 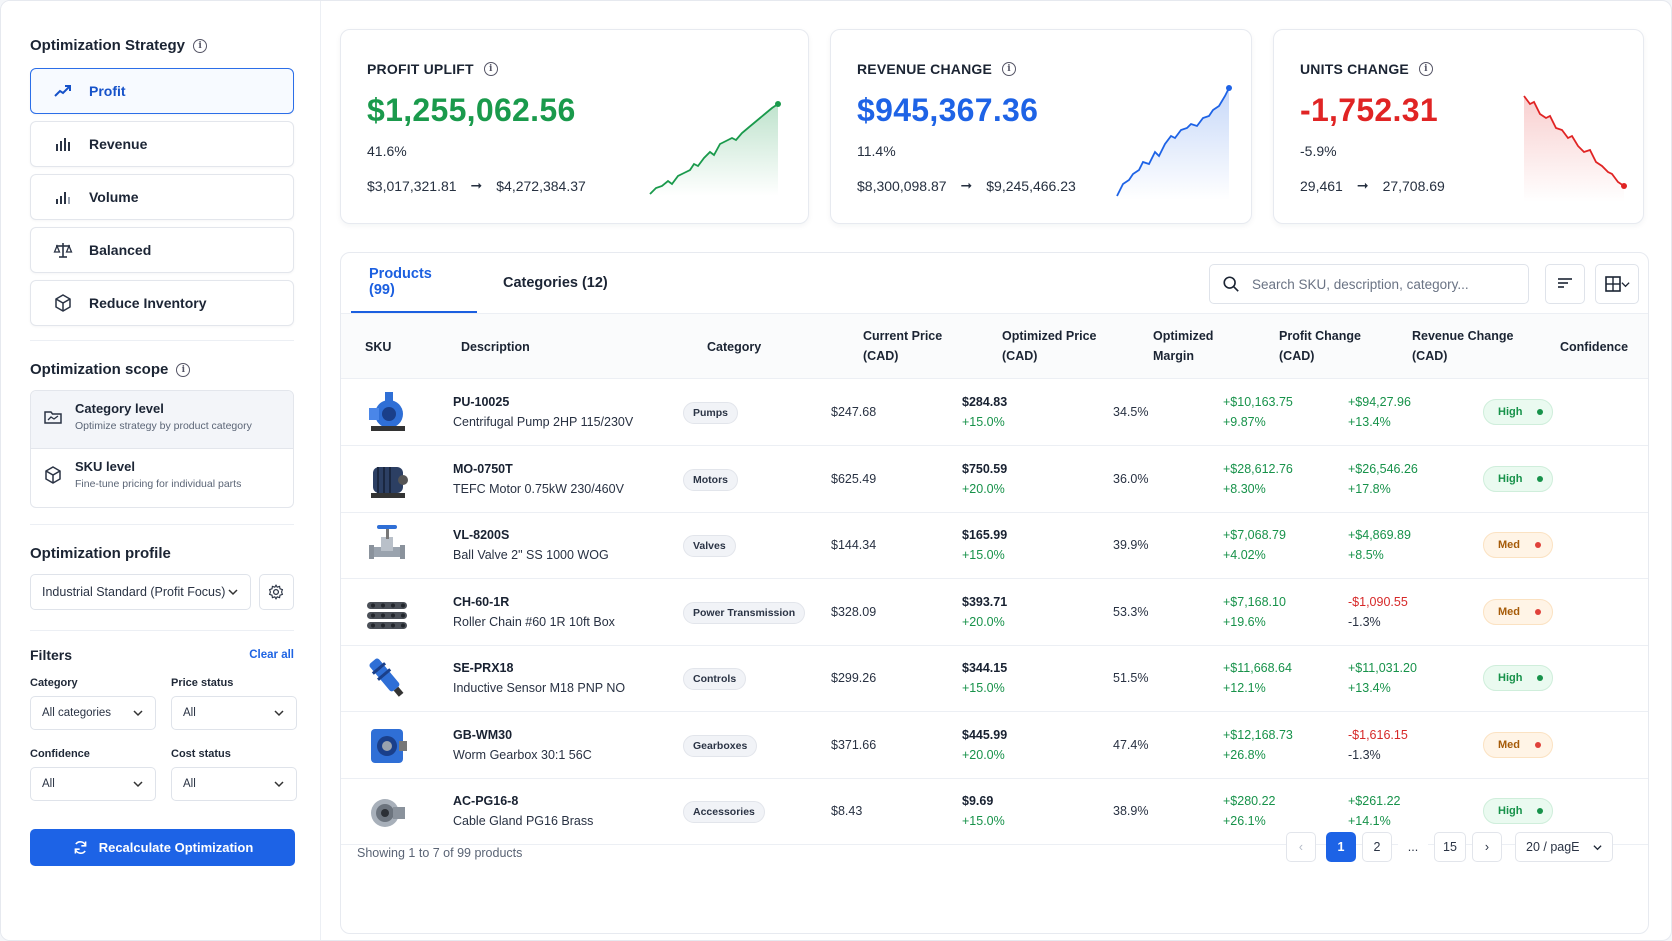 I want to click on col-confidence: Confidence, so click(x=1594, y=347).